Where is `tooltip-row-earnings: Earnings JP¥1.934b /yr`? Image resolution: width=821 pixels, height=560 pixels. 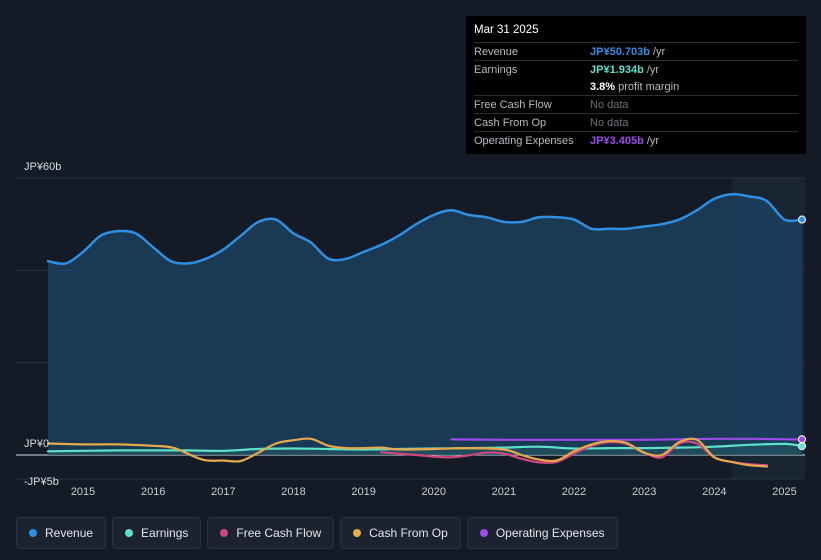 tooltip-row-earnings: Earnings JP¥1.934b /yr is located at coordinates (636, 69).